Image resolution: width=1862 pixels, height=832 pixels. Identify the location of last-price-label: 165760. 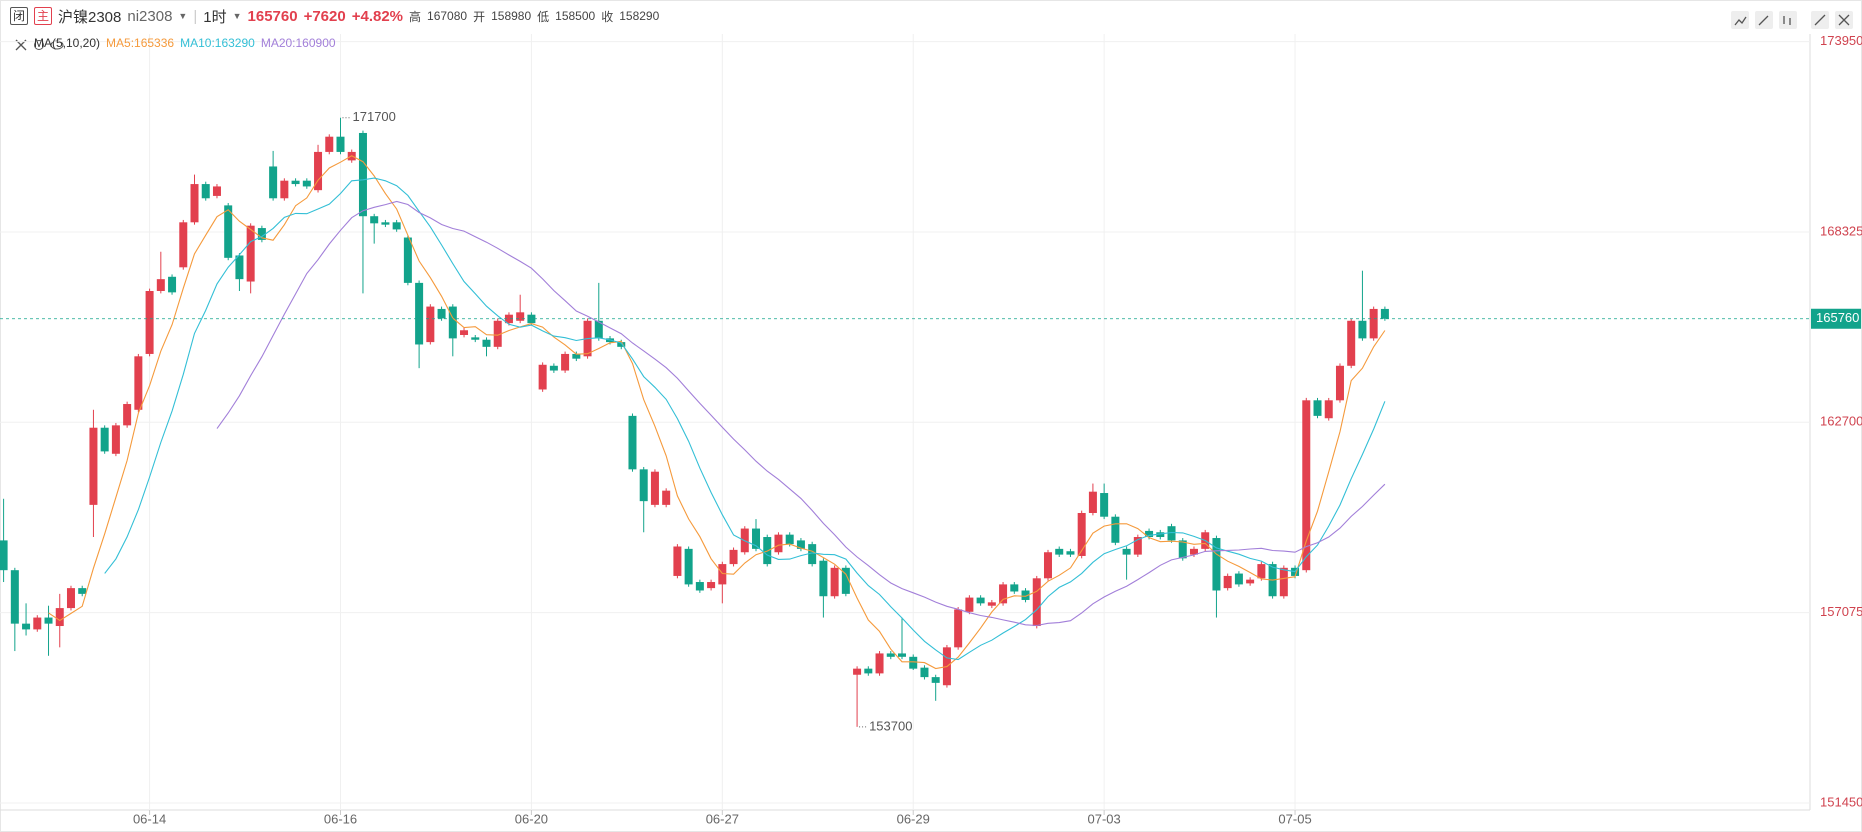
(1837, 317).